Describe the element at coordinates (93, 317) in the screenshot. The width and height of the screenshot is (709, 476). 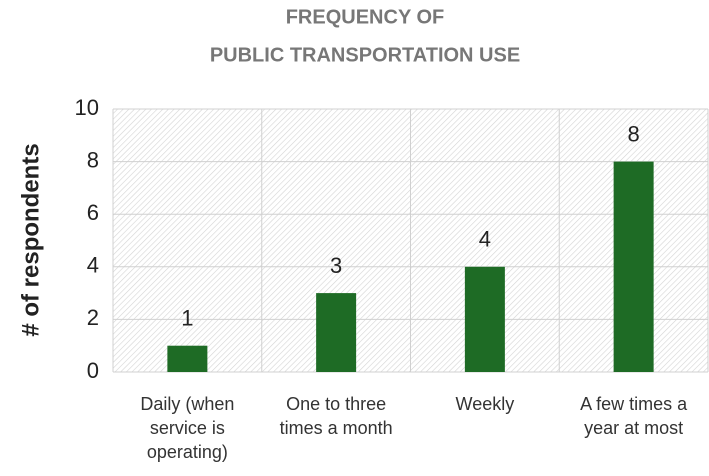
I see `y-tick-label: 2` at that location.